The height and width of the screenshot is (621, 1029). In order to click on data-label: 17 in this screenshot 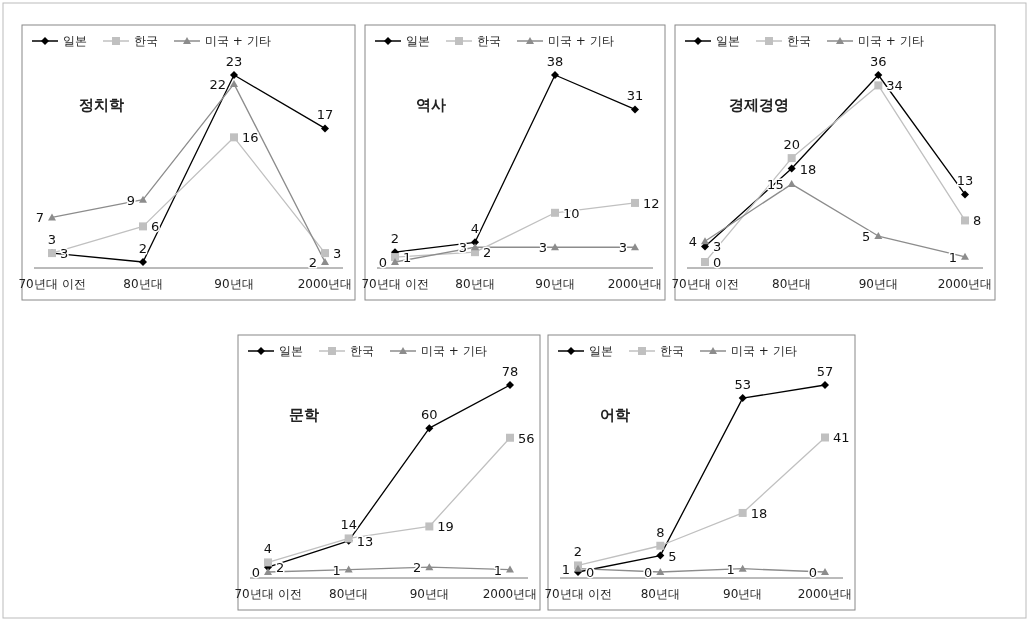, I will do `click(325, 115)`.